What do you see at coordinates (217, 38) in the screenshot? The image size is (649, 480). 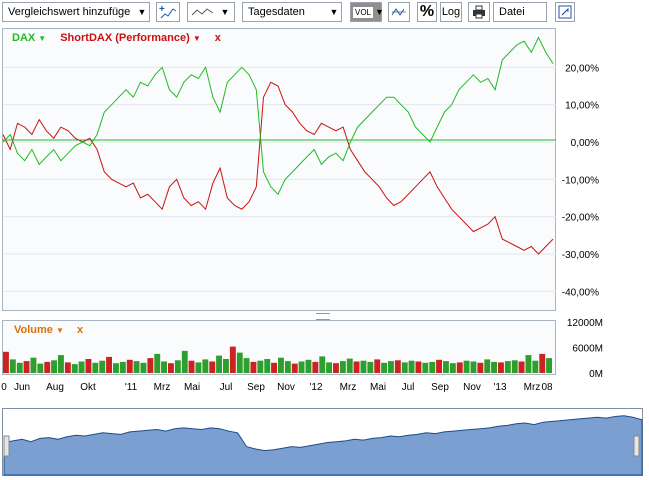 I see `remove-shortdax-button: x` at bounding box center [217, 38].